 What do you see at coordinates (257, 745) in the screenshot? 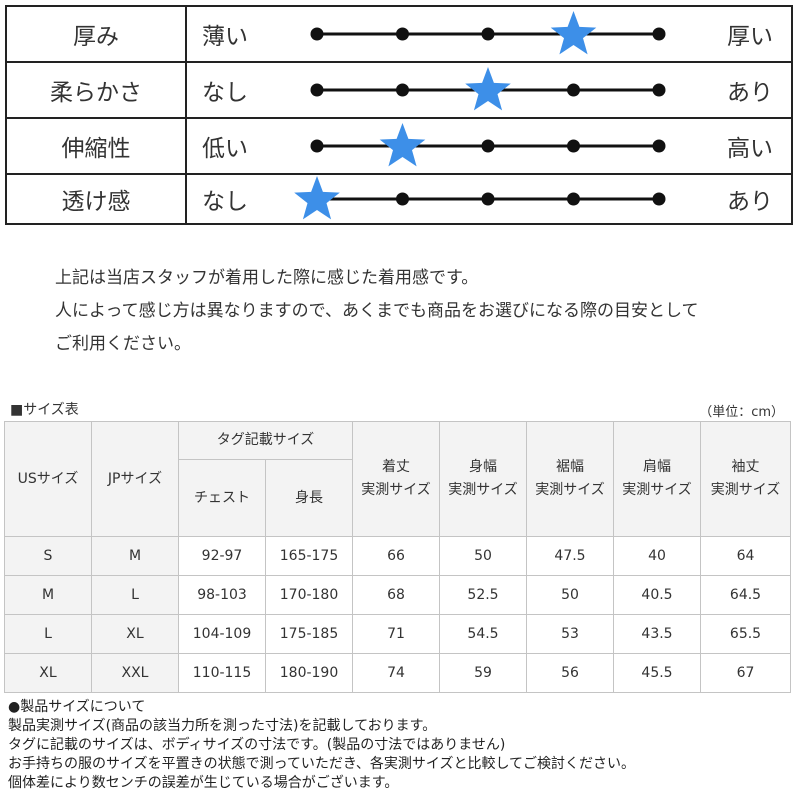
I see `footnote-line: タグに記載のサイズは、ボディサイズの寸法です。(製品の寸法ではありません)` at bounding box center [257, 745].